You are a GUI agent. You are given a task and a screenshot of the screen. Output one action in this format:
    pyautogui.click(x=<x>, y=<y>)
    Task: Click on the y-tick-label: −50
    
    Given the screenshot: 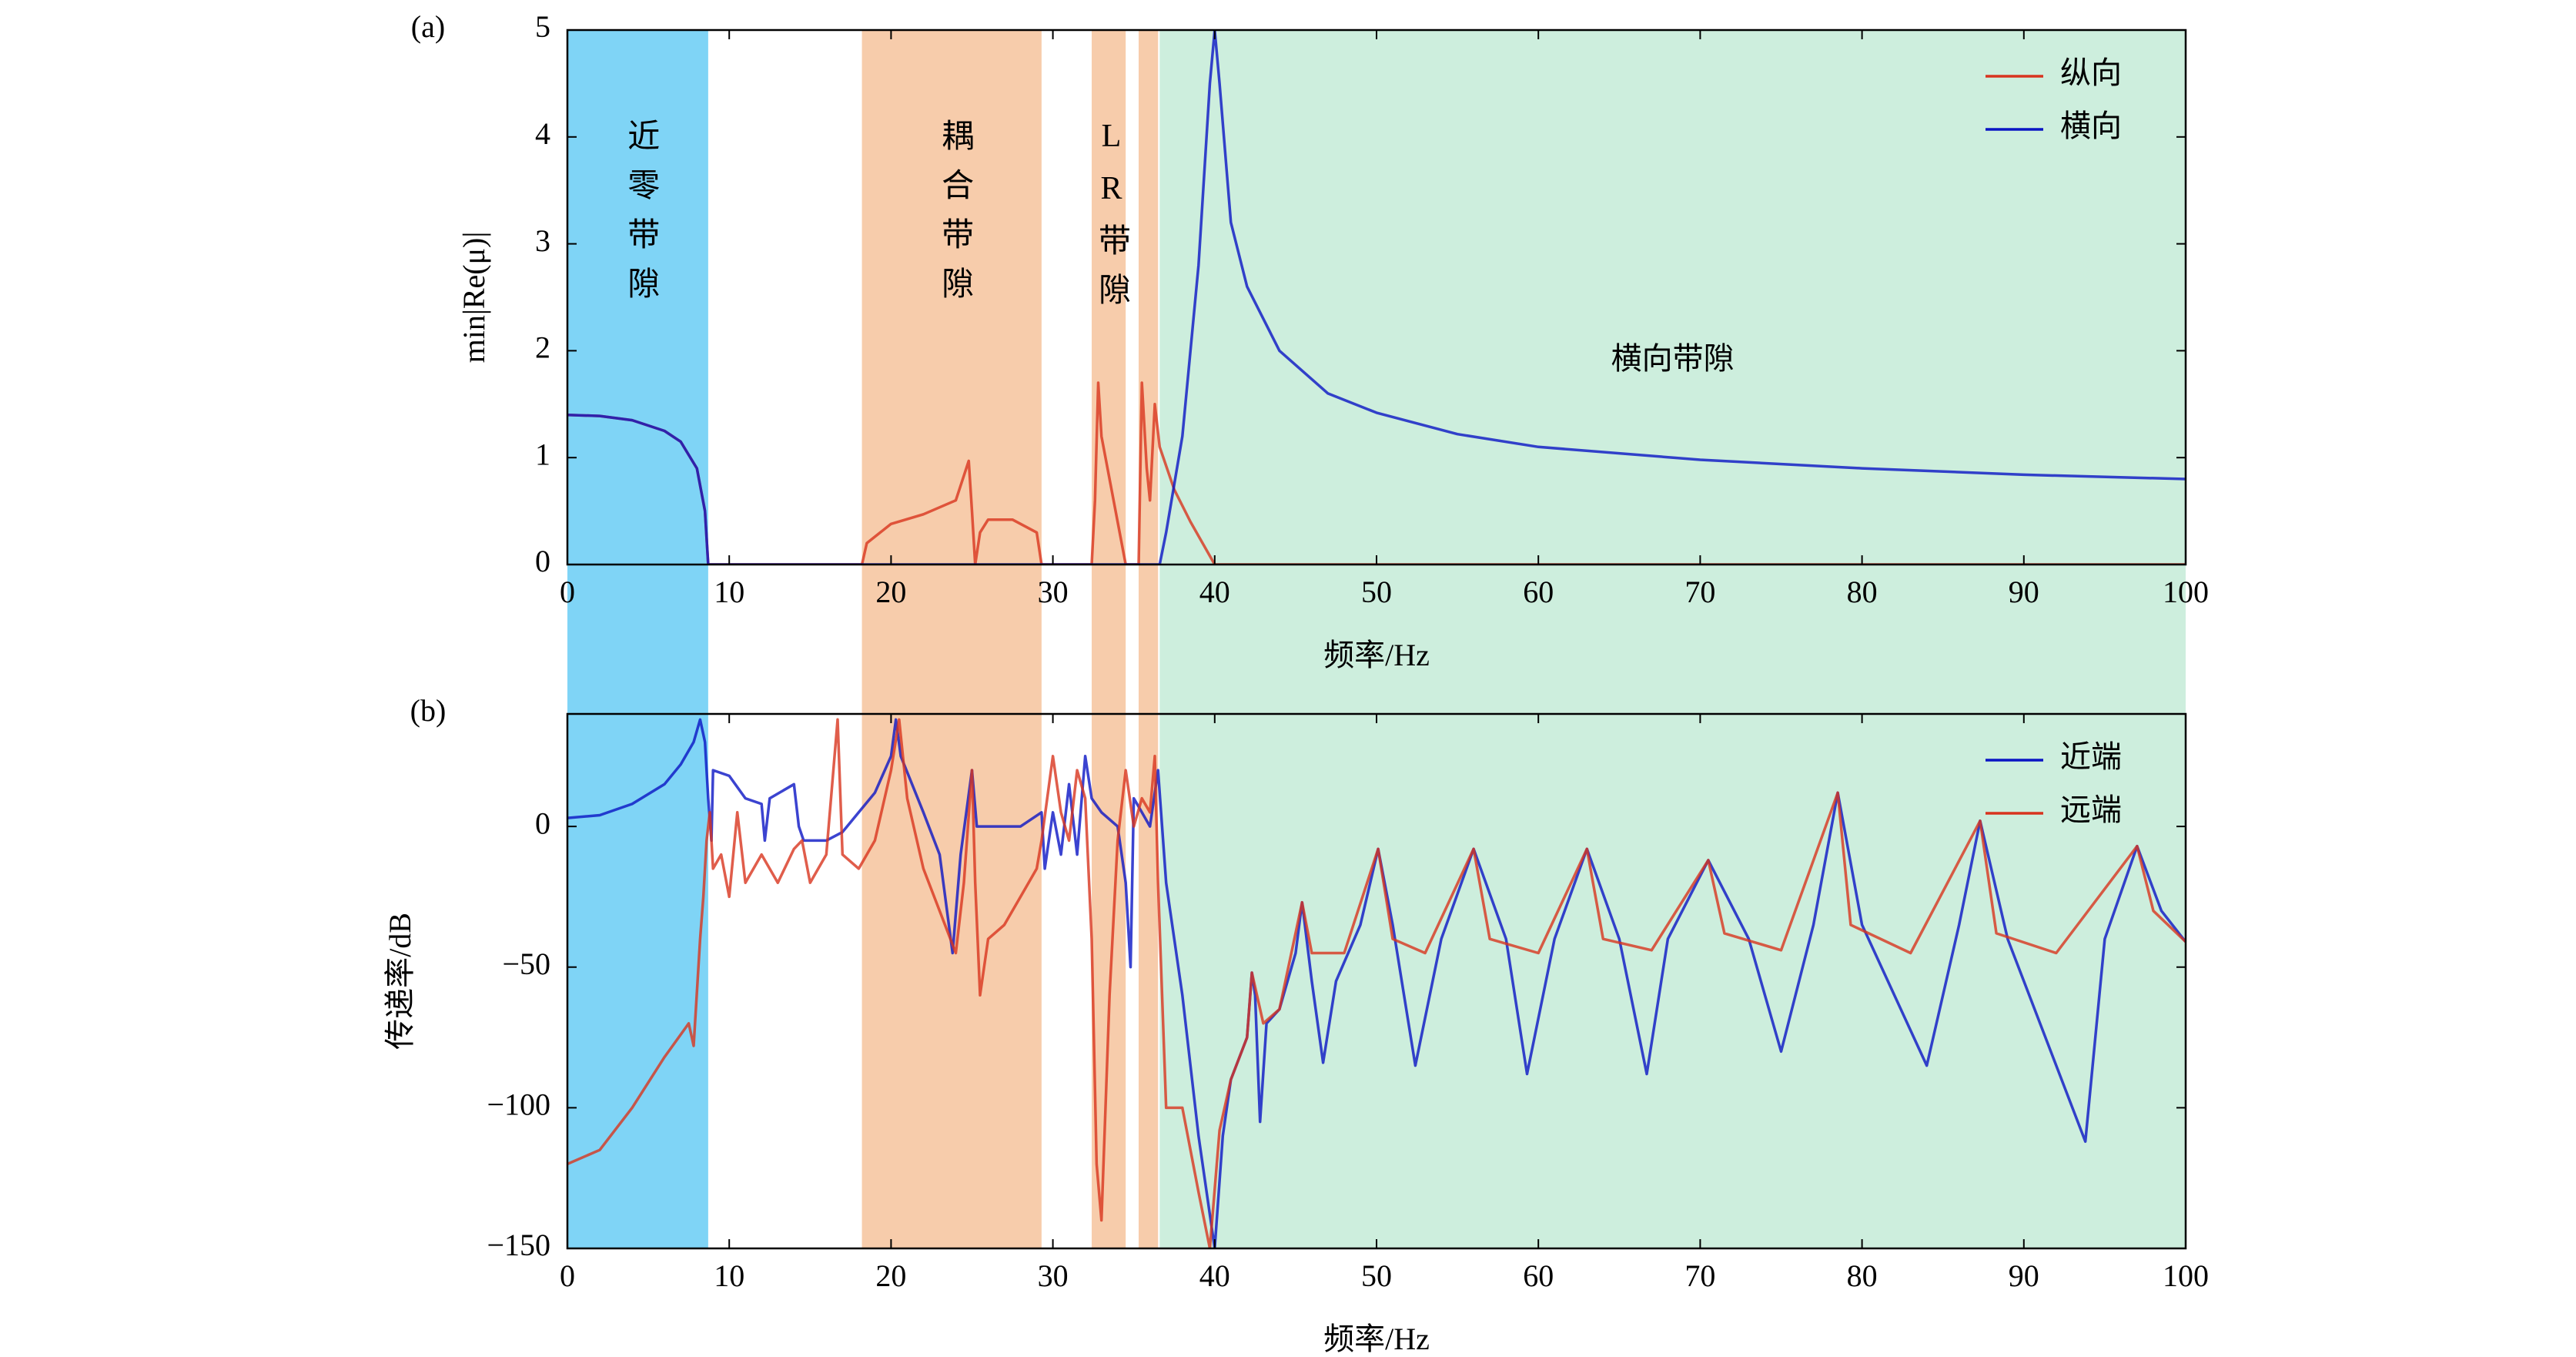 What is the action you would take?
    pyautogui.click(x=526, y=964)
    